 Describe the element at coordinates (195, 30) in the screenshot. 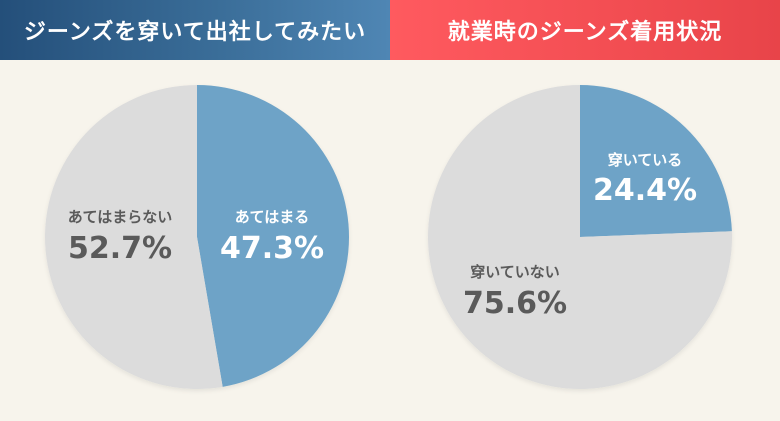

I see `left-chart-title: ジーンズを穿いて出社してみたい` at that location.